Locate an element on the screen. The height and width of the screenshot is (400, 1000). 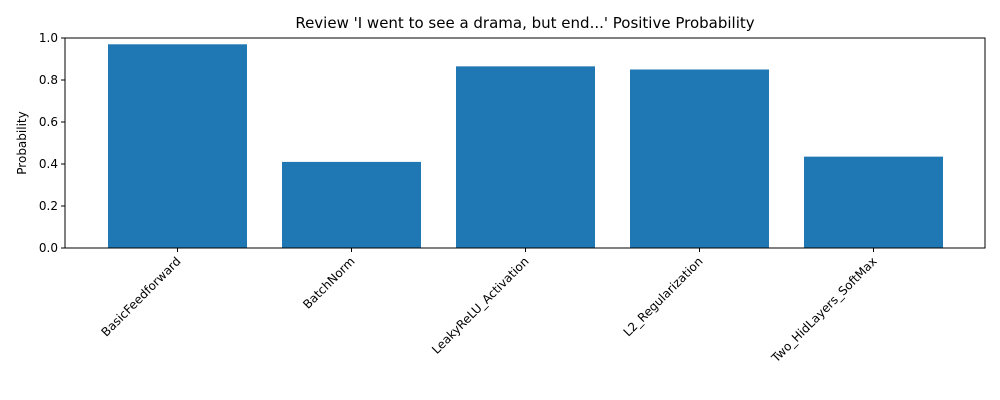
bar-BasicFeedforward is located at coordinates (177, 146).